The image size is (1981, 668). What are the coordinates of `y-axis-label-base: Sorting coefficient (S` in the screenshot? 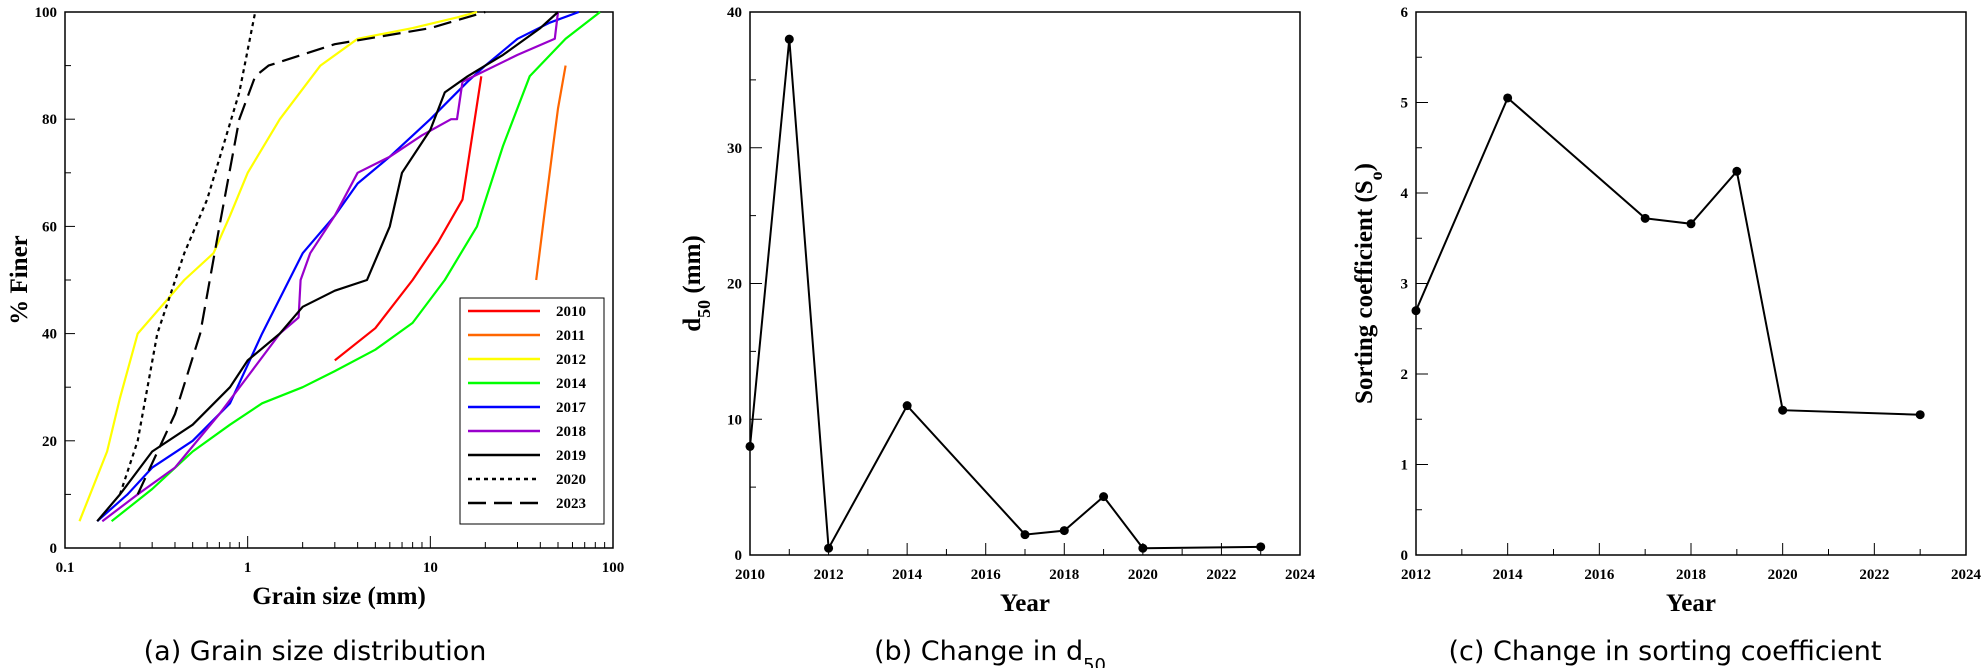 It's located at (1364, 292).